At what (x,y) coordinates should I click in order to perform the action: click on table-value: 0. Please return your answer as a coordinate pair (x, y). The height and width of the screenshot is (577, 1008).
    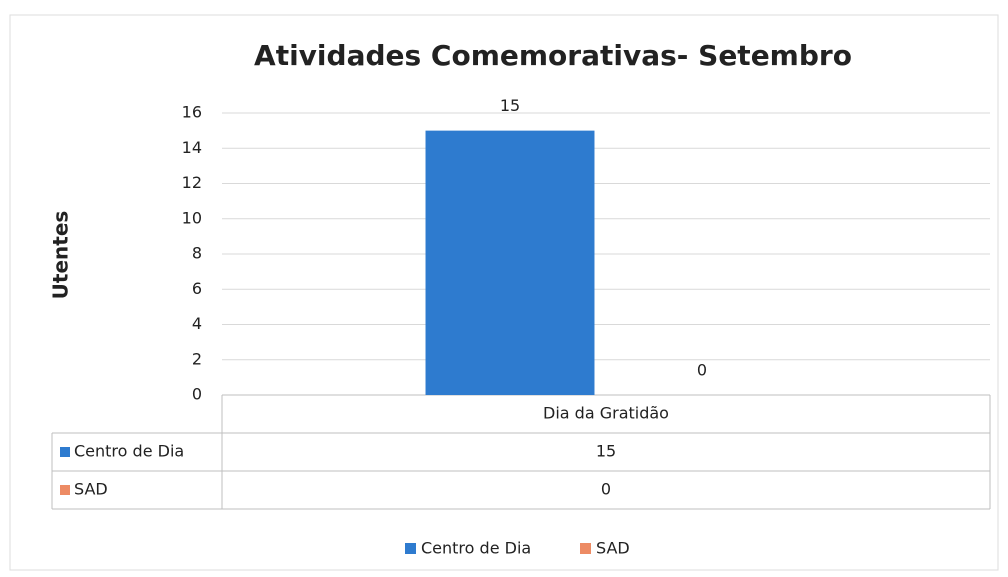
    Looking at the image, I should click on (606, 489).